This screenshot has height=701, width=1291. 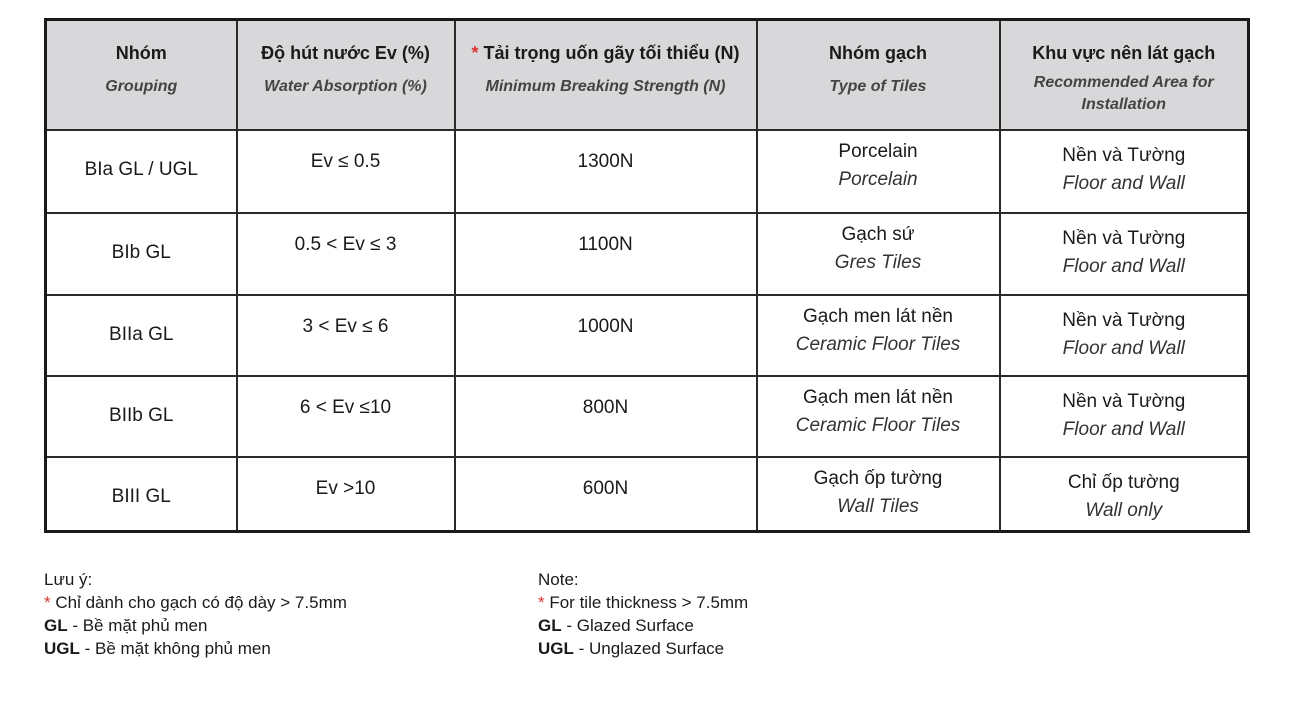 I want to click on type-vi: Porcelain, so click(x=878, y=151).